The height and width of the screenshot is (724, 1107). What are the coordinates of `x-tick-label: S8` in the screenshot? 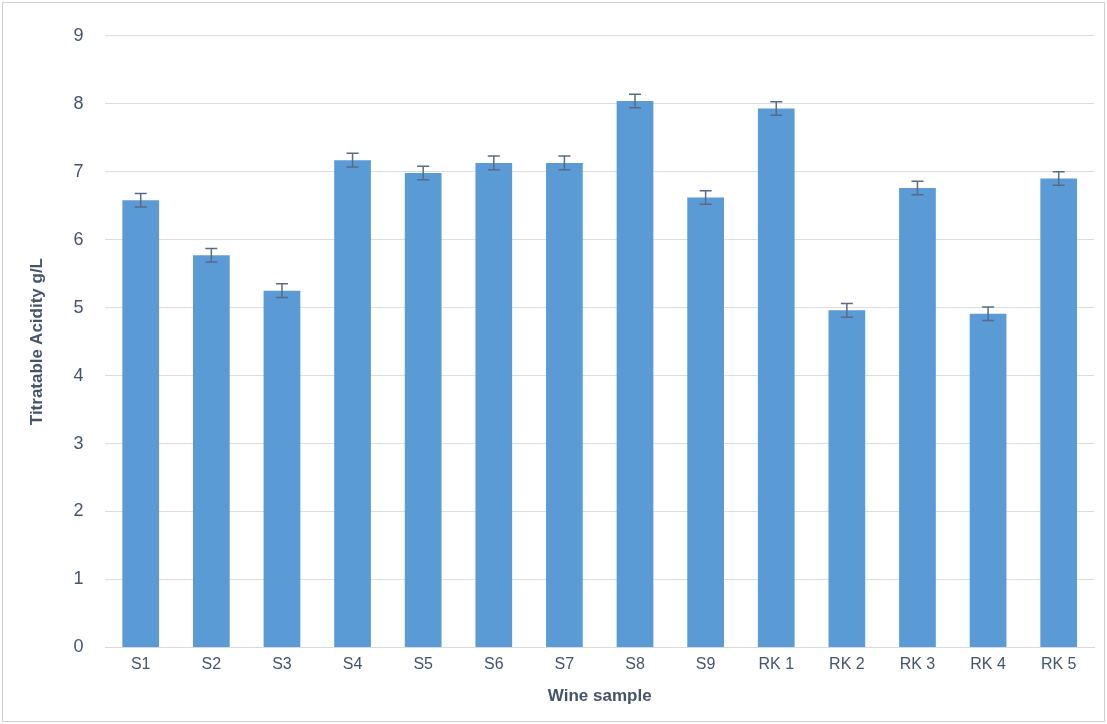 It's located at (635, 664).